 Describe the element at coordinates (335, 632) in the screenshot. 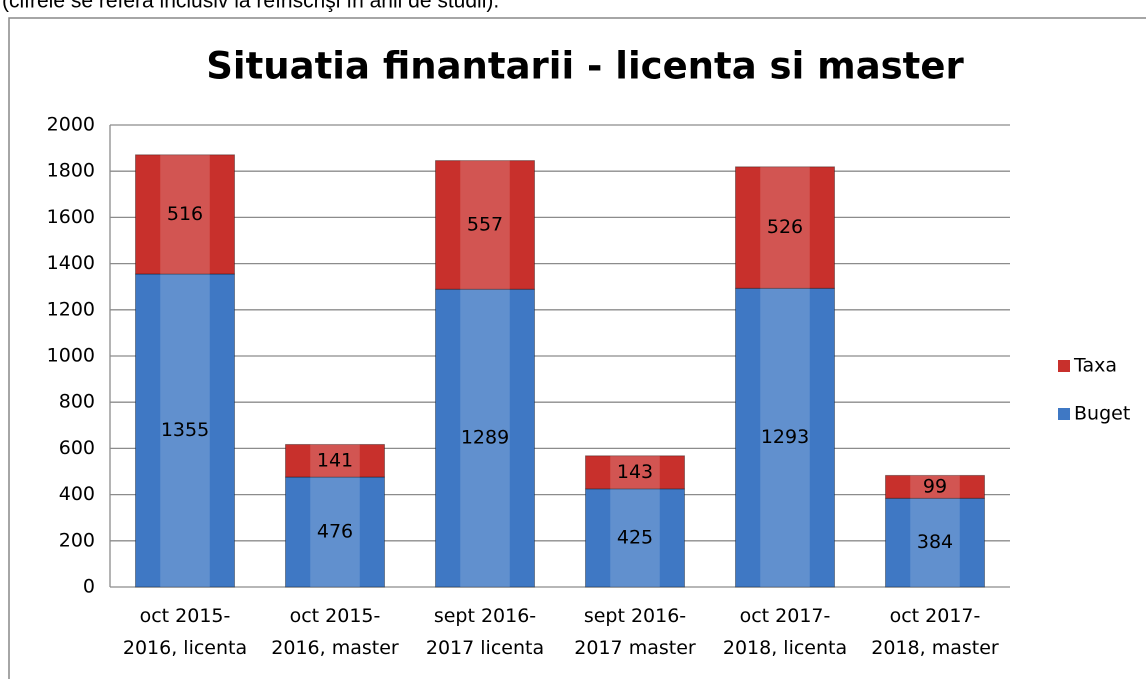

I see `x-tick-label: oct 2015-2016, master` at that location.